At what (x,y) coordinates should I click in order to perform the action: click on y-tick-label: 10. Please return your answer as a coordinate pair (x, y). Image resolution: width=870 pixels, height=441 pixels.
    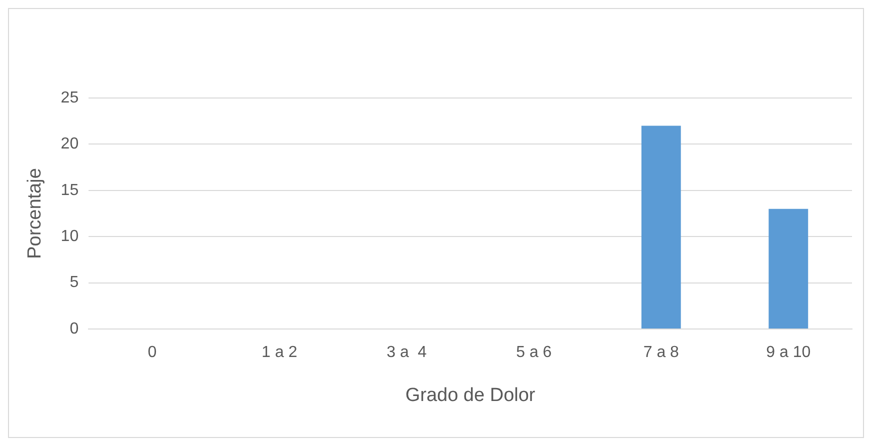
    Looking at the image, I should click on (69, 237).